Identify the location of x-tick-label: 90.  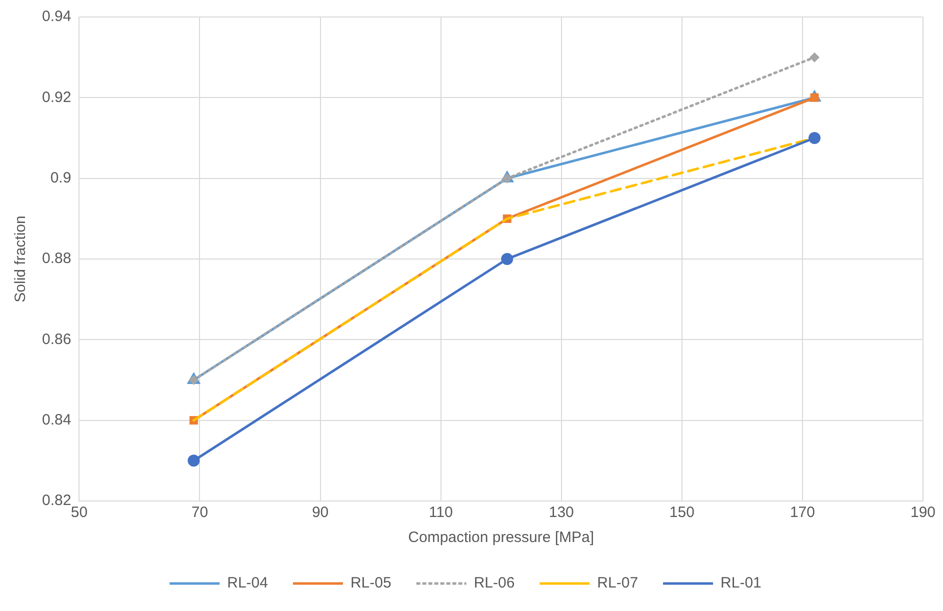
(320, 513).